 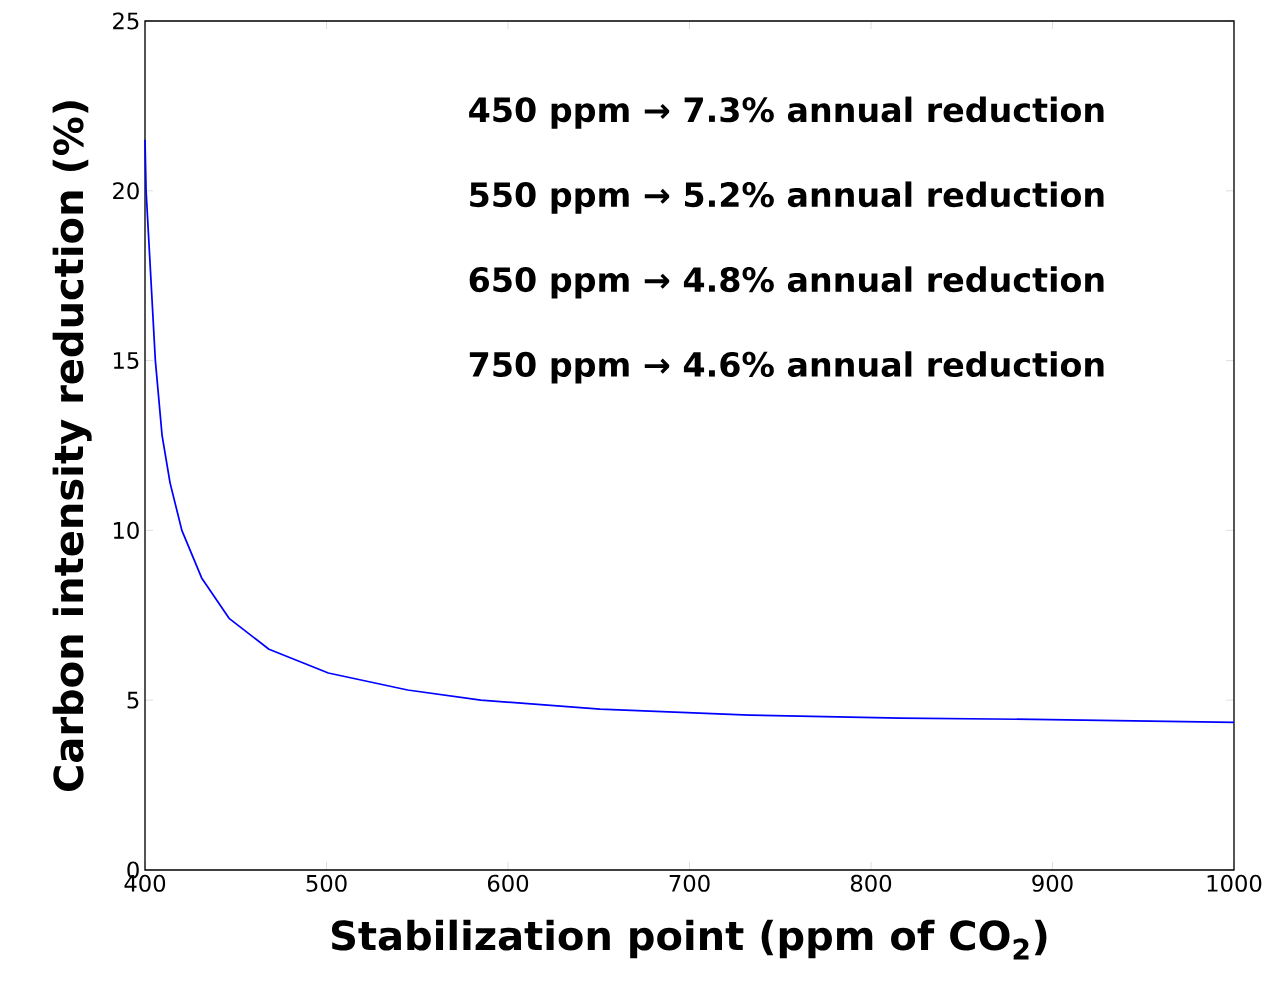 What do you see at coordinates (786, 367) in the screenshot?
I see `annotation: 750 ppm → 4.6% annual reduction` at bounding box center [786, 367].